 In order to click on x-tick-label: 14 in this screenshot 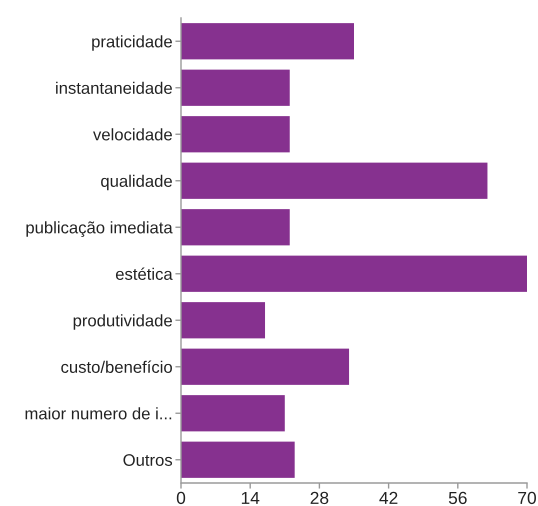, I will do `click(251, 498)`.